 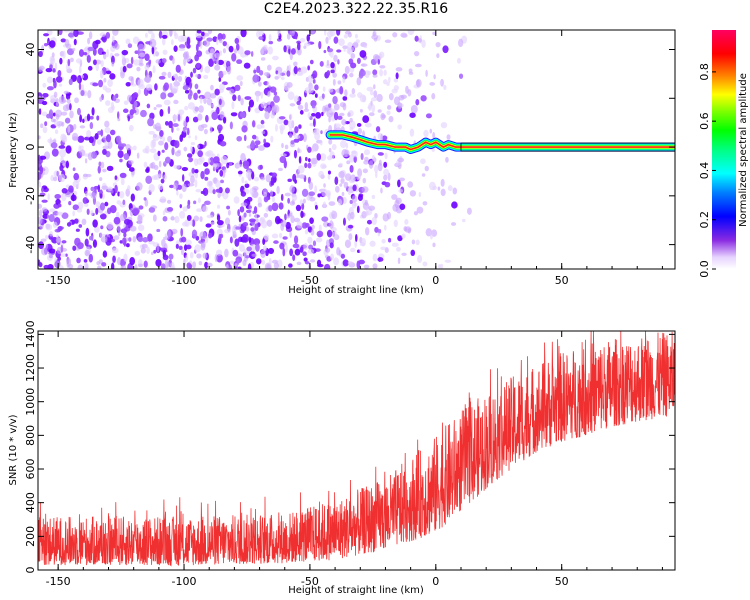 What do you see at coordinates (30, 98) in the screenshot?
I see `spectrogram-y-tick-label: 20` at bounding box center [30, 98].